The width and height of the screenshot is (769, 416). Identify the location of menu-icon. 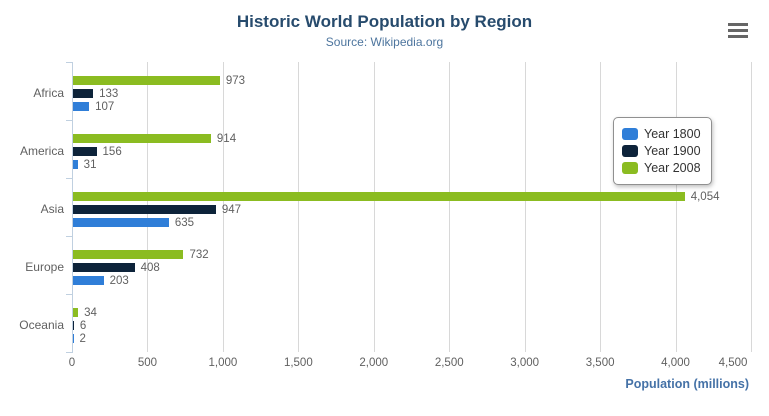
(738, 30).